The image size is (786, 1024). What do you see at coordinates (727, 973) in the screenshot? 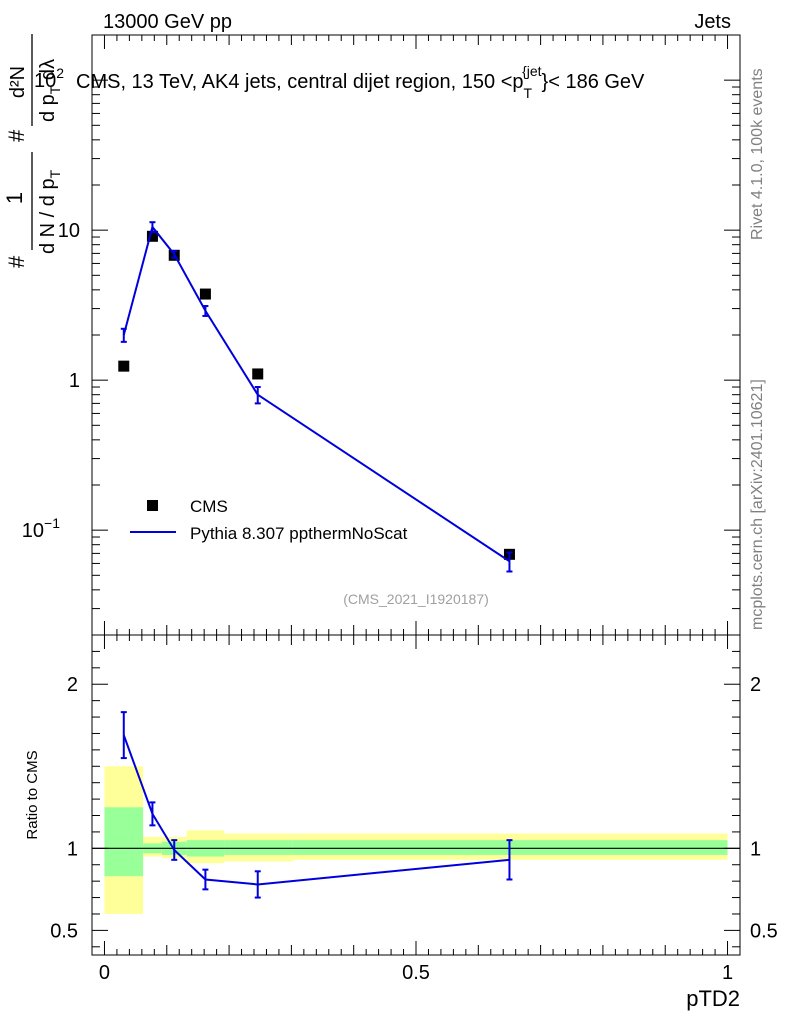
I see `x-tick-label: 1` at bounding box center [727, 973].